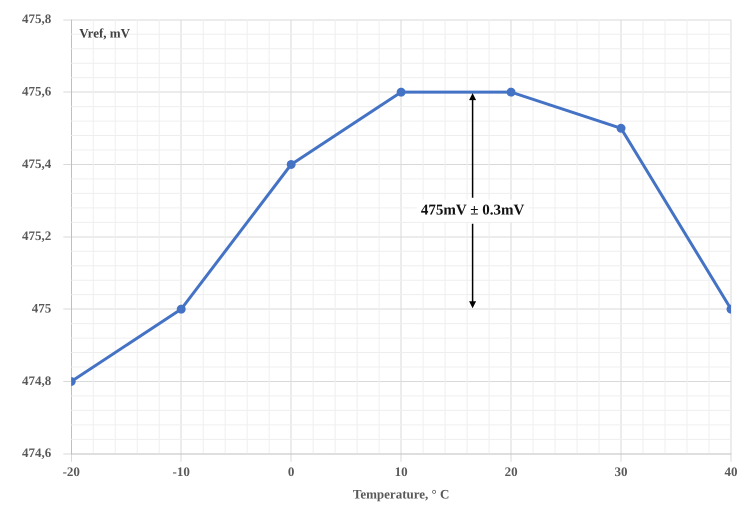 This screenshot has width=751, height=517. Describe the element at coordinates (37, 236) in the screenshot. I see `y-tick-label: 475,2` at that location.